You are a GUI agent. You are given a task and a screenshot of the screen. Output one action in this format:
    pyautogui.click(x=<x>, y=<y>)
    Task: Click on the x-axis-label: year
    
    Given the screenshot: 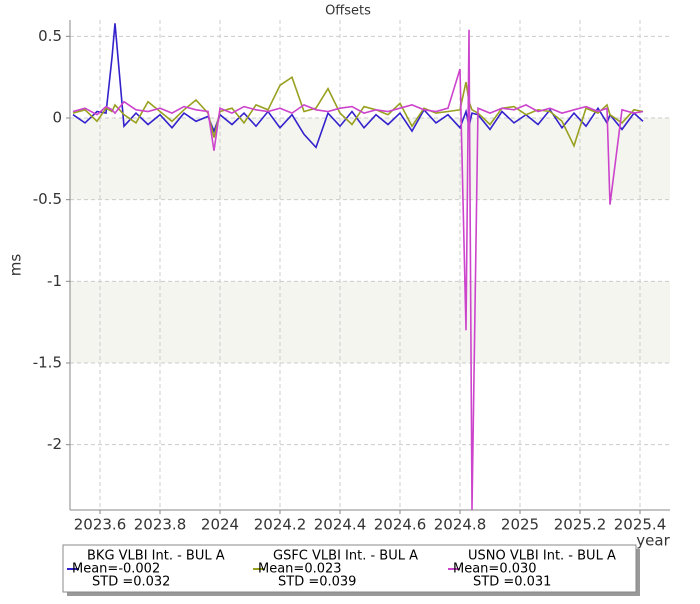 What is the action you would take?
    pyautogui.click(x=653, y=541)
    